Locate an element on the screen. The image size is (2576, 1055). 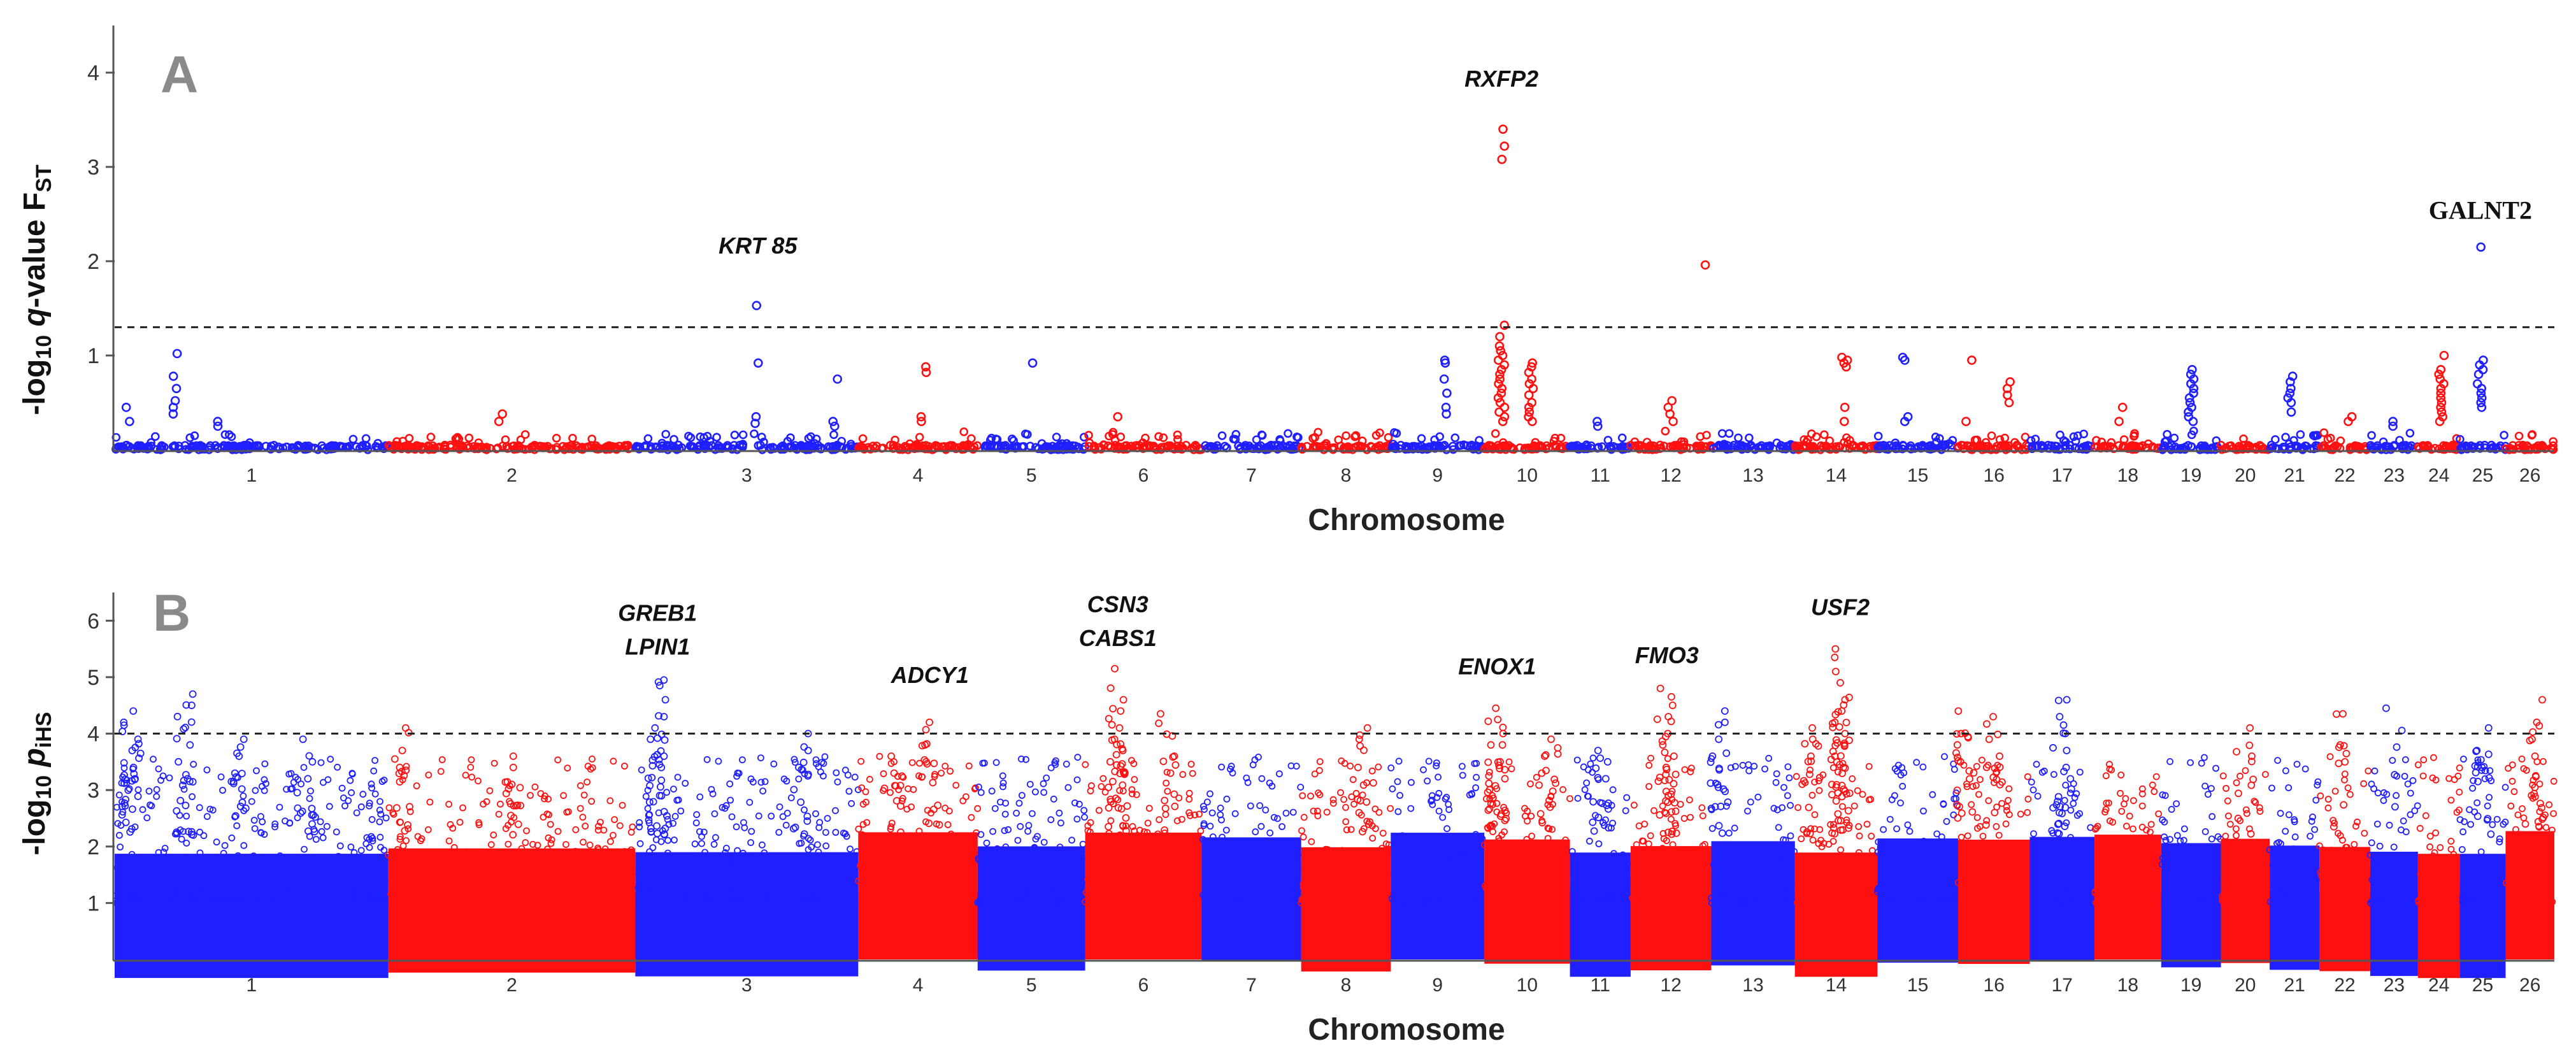
chromosome-8-points is located at coordinates (1346, 864).